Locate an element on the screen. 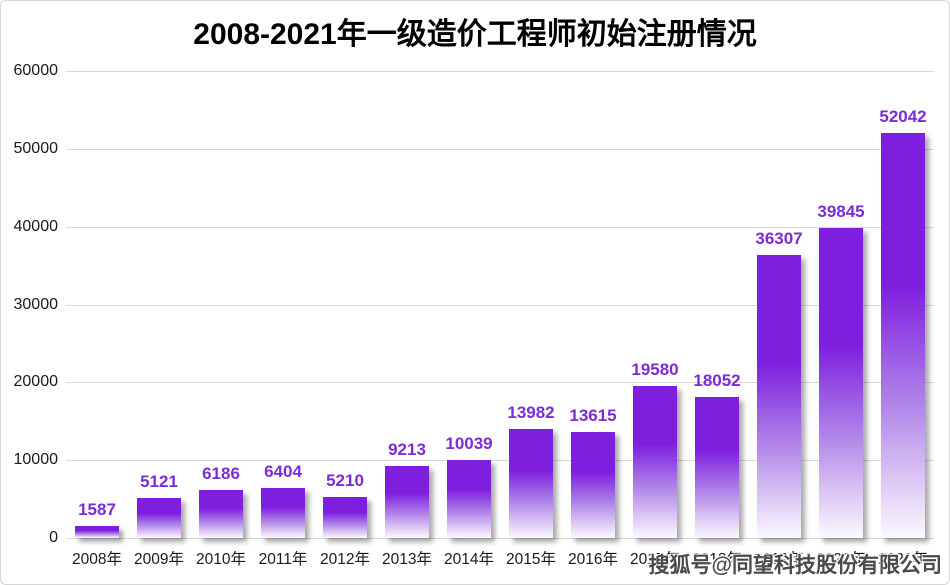 Image resolution: width=950 pixels, height=585 pixels. bar-value-label: 13615 is located at coordinates (593, 416).